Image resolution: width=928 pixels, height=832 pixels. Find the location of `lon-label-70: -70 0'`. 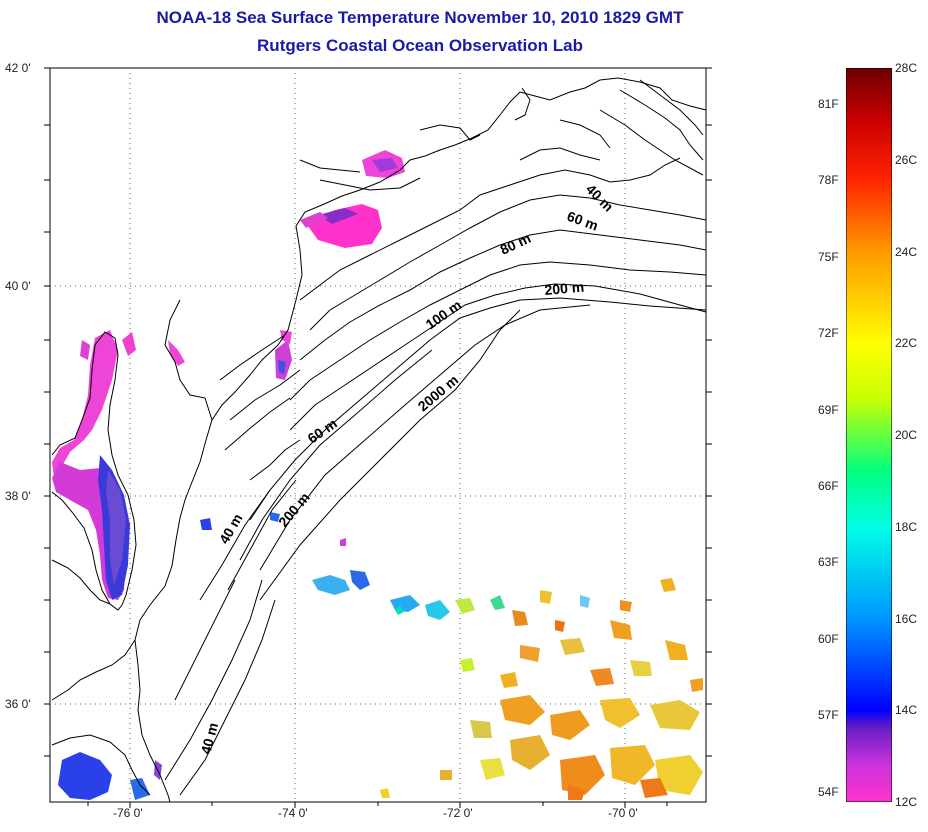

lon-label-70: -70 0' is located at coordinates (623, 813).